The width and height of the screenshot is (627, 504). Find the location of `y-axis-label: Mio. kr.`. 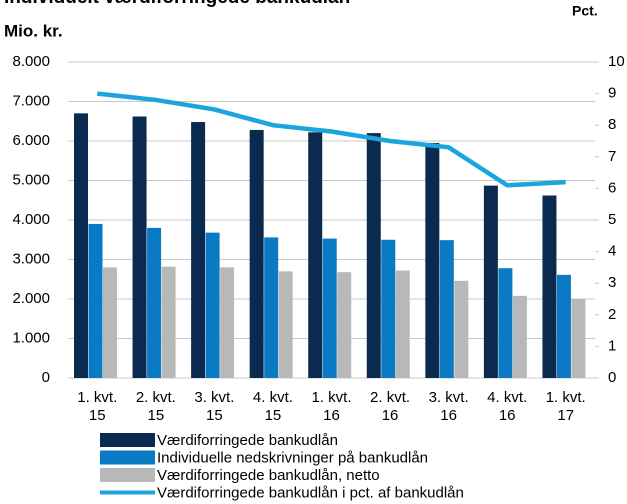

y-axis-label: Mio. kr. is located at coordinates (33, 30).